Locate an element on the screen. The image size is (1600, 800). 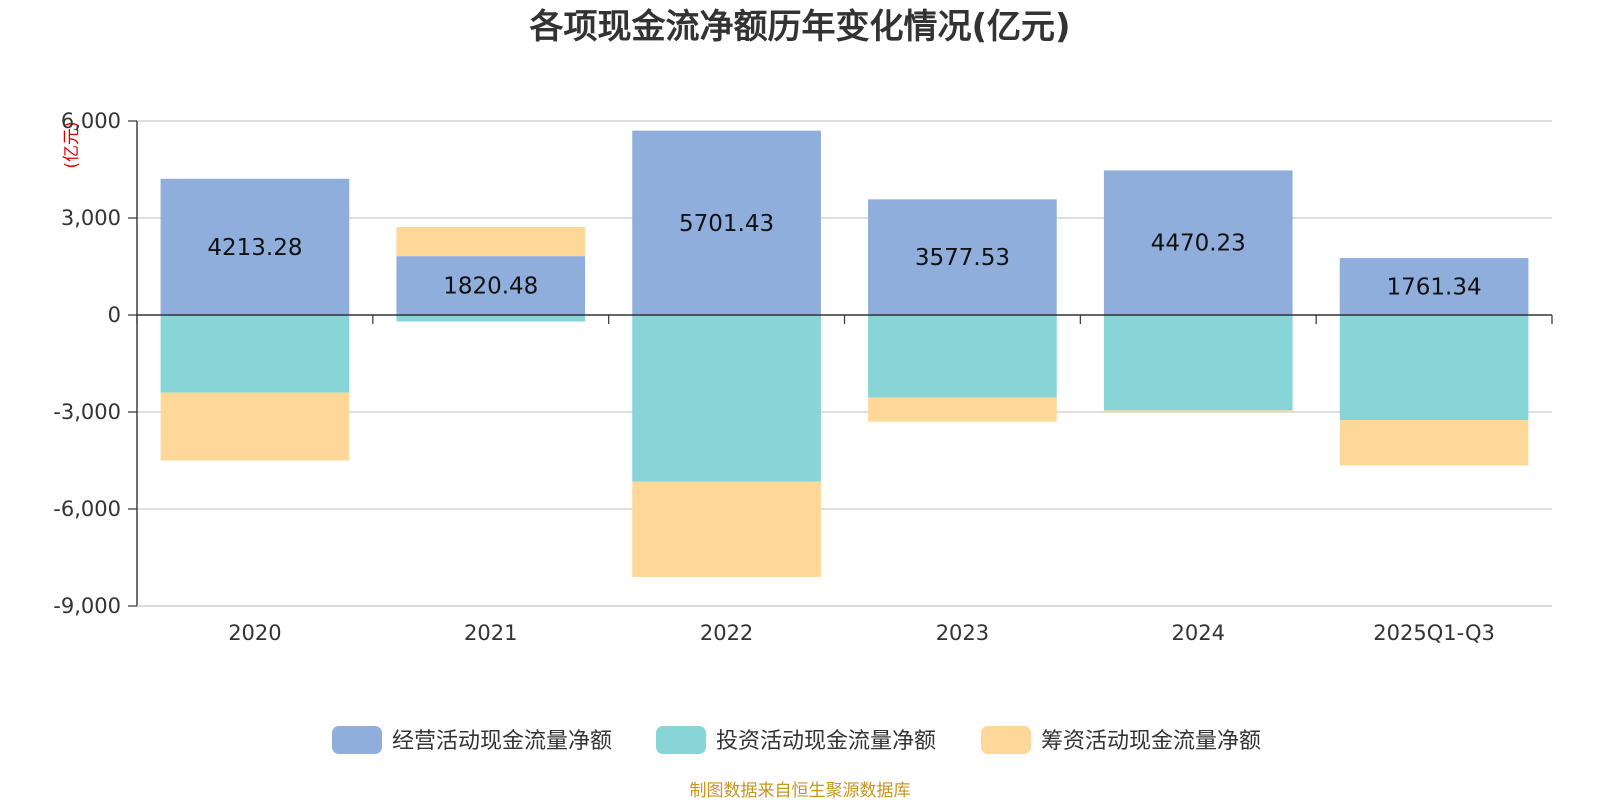
legend: 经营活动现金流量净额 投资活动现金流量净额 筹资活动现金流量净额 is located at coordinates (796, 740).